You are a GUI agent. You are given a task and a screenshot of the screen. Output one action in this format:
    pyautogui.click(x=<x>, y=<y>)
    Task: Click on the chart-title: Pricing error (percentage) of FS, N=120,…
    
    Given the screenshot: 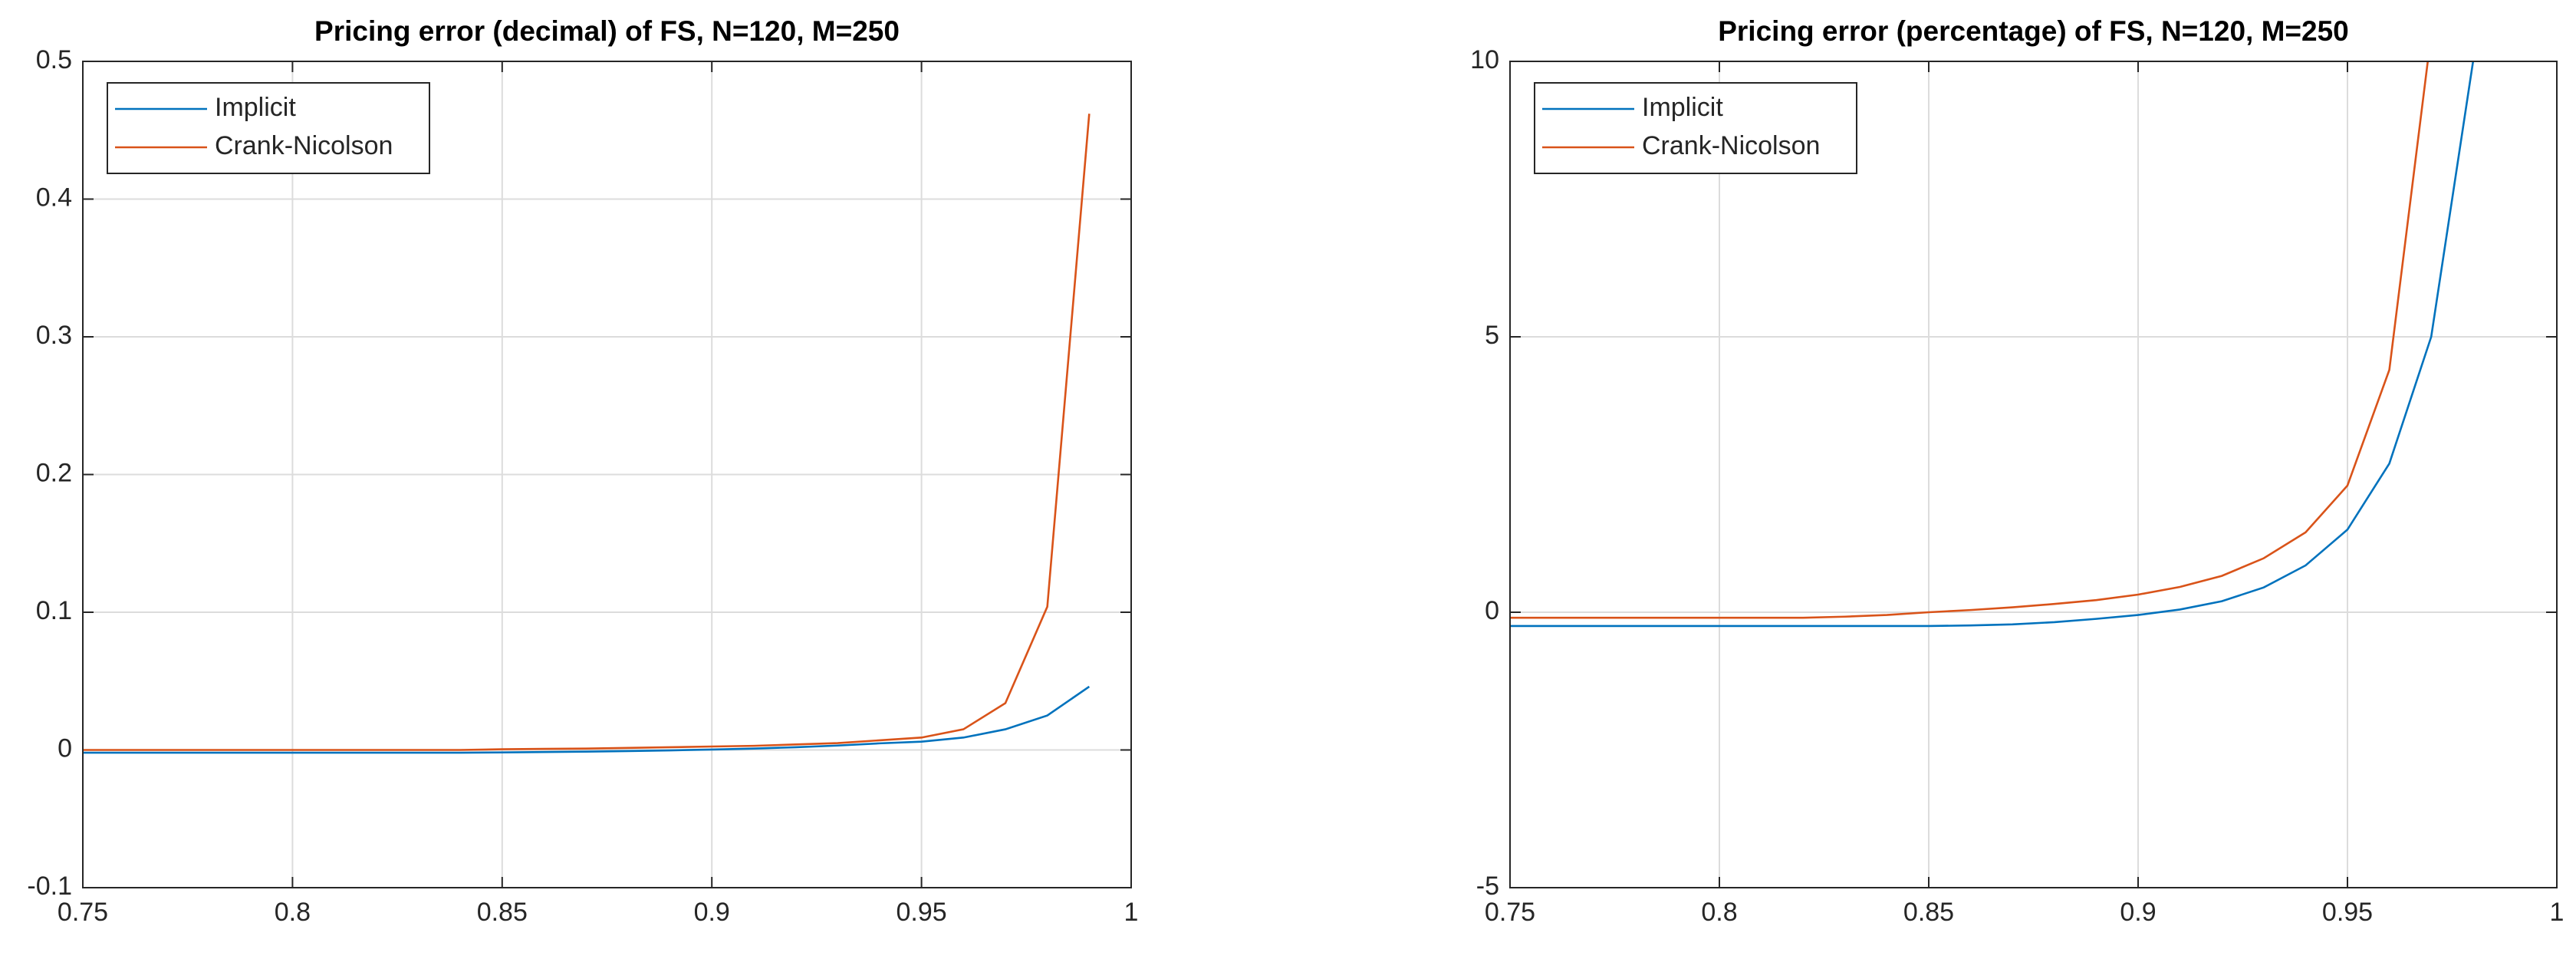 What is the action you would take?
    pyautogui.click(x=2033, y=31)
    